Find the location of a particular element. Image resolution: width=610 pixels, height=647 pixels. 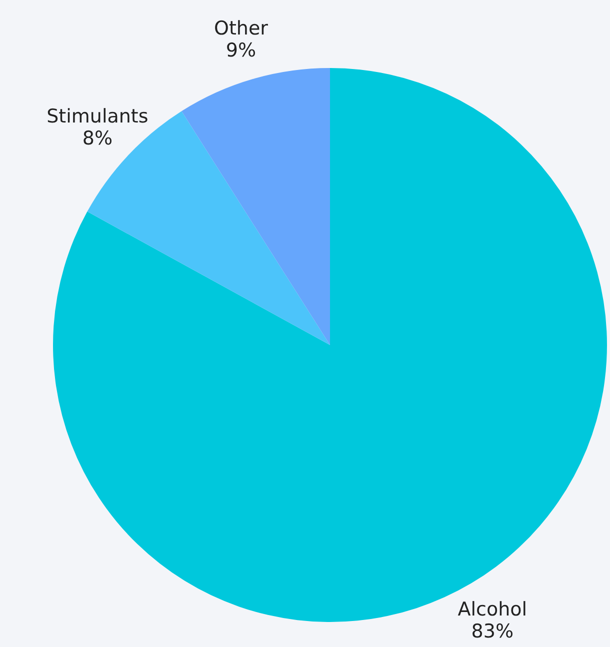

slice-label: Other is located at coordinates (241, 29).